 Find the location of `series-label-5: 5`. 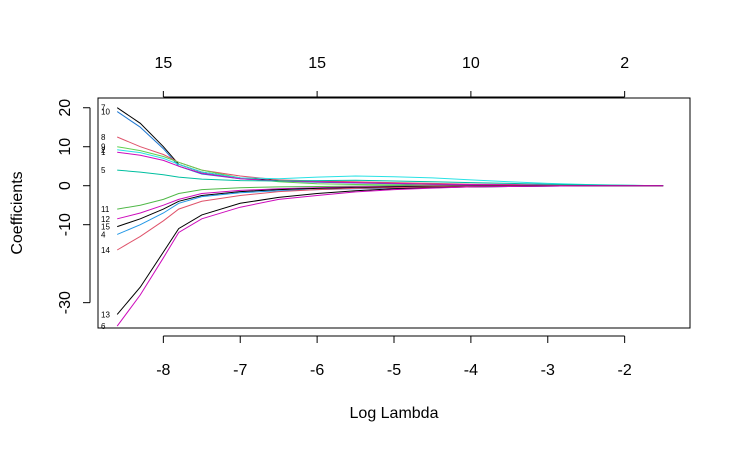

series-label-5: 5 is located at coordinates (103, 170).